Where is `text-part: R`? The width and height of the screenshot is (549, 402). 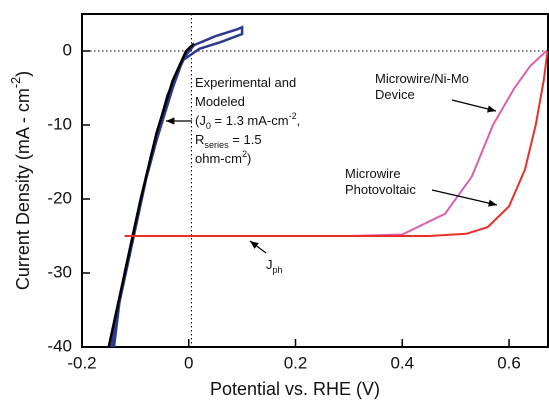
text-part: R is located at coordinates (199, 139).